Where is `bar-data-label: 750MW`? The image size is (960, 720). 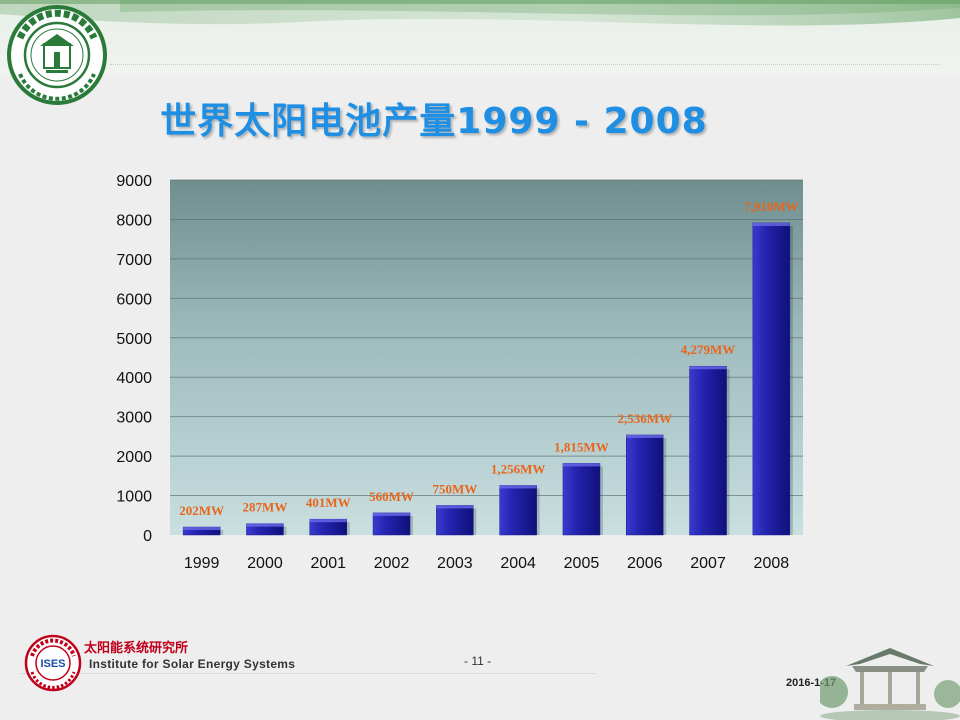
bar-data-label: 750MW is located at coordinates (454, 488).